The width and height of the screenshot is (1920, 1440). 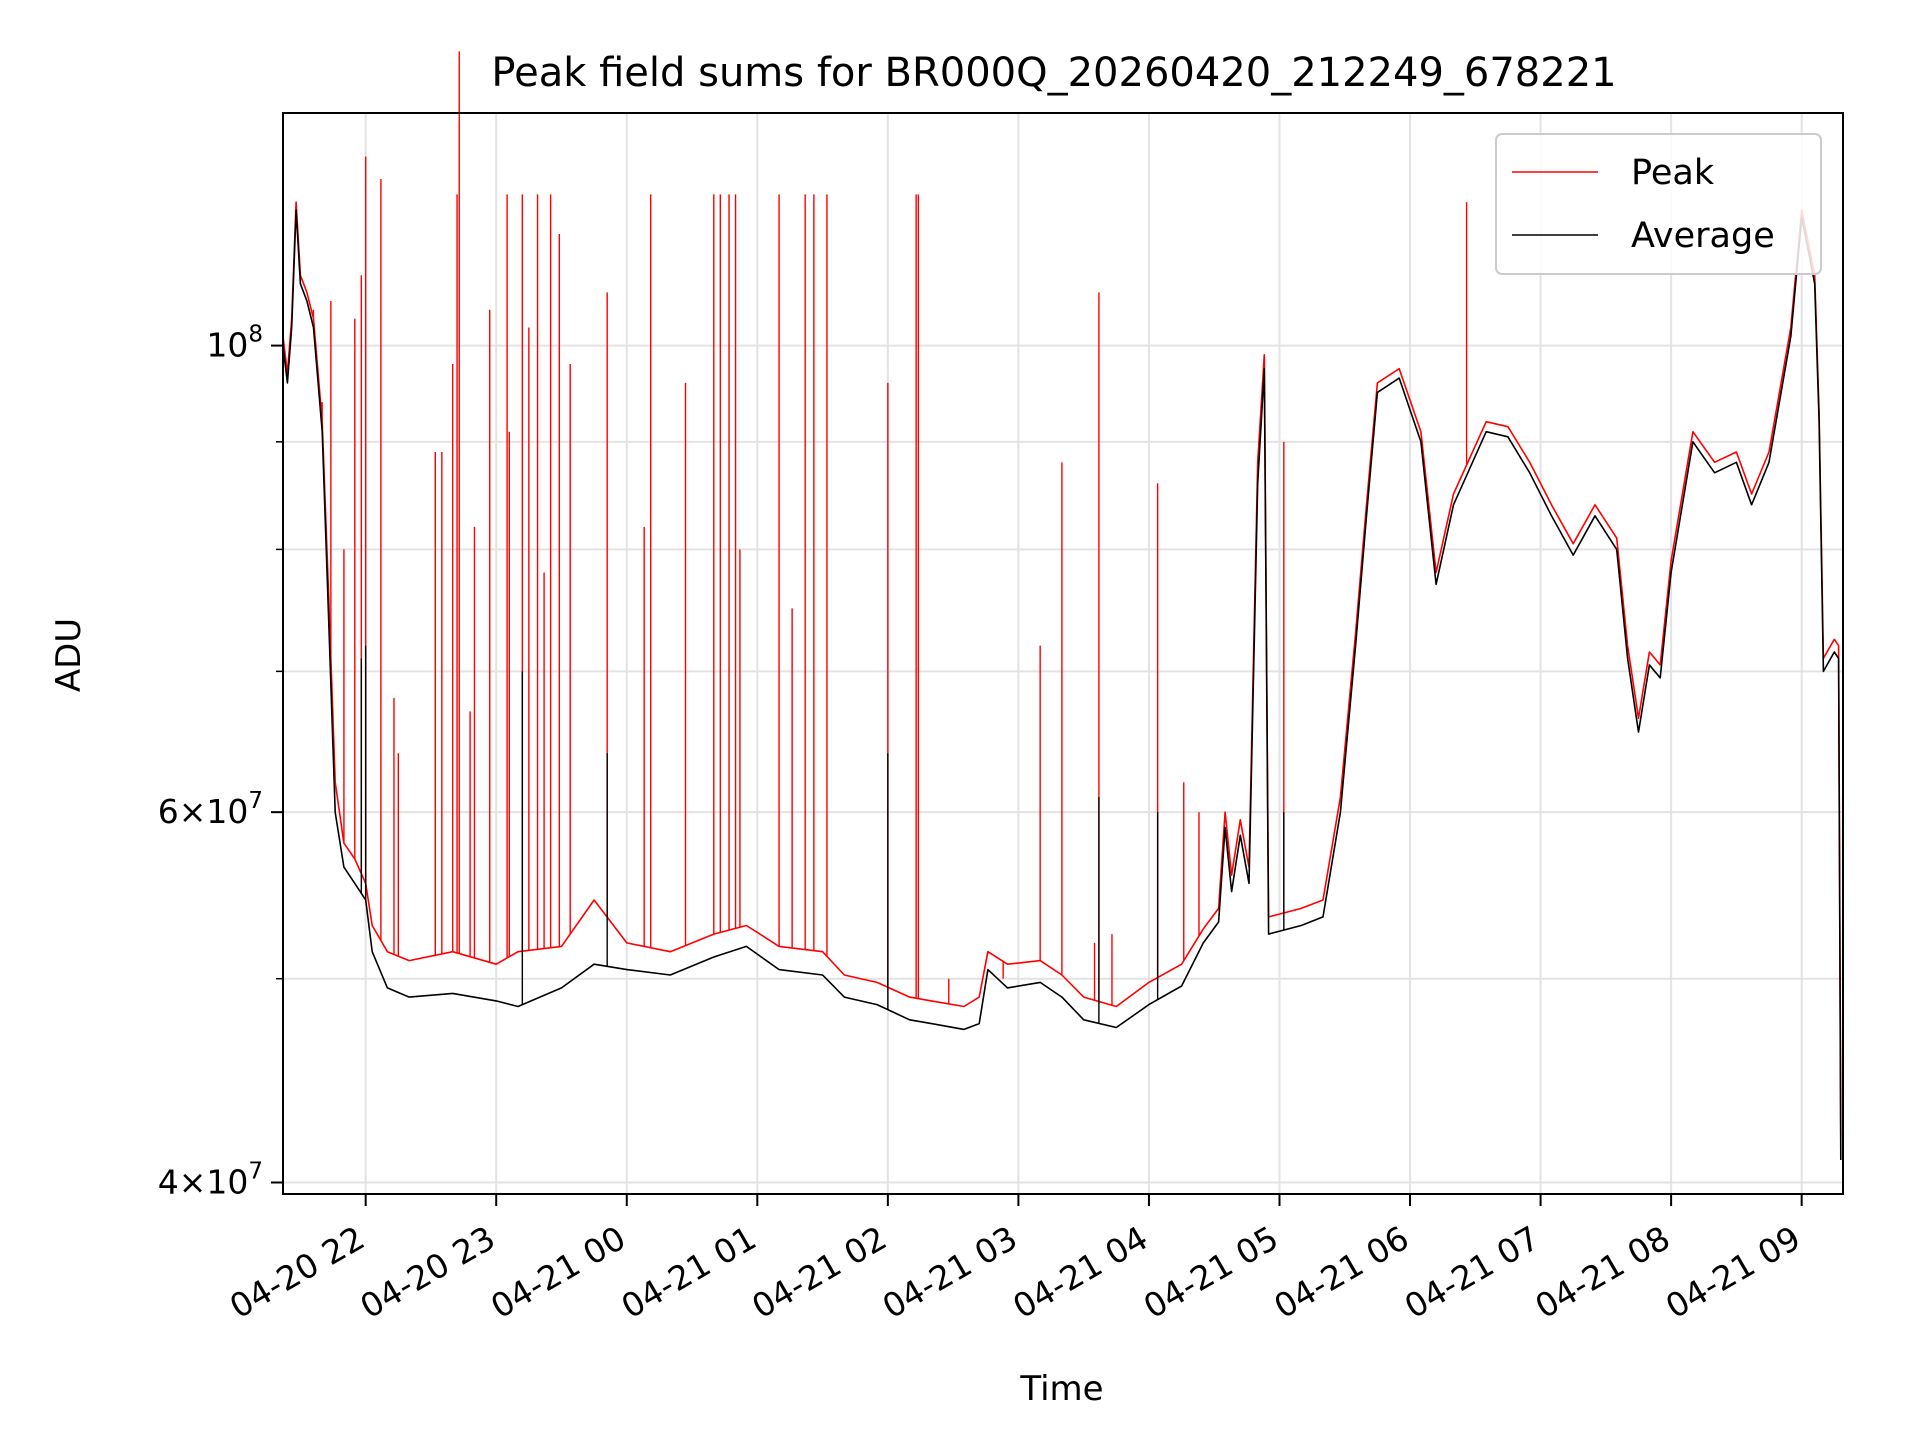 What do you see at coordinates (210, 809) in the screenshot?
I see `y-tick-label: 6×107` at bounding box center [210, 809].